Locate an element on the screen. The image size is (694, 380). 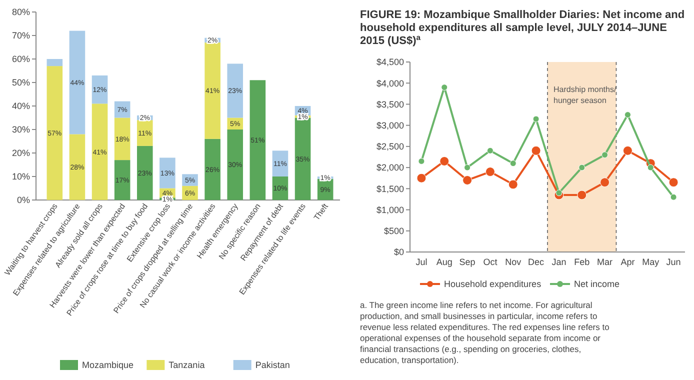
y-tick-label: 50% is located at coordinates (21, 83).